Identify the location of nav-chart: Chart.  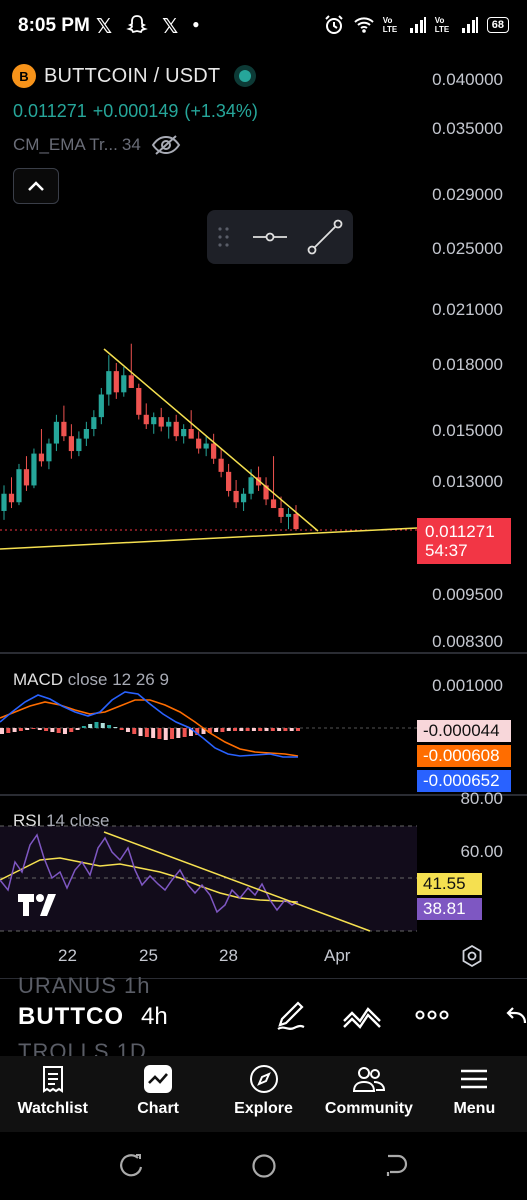
(157, 1094).